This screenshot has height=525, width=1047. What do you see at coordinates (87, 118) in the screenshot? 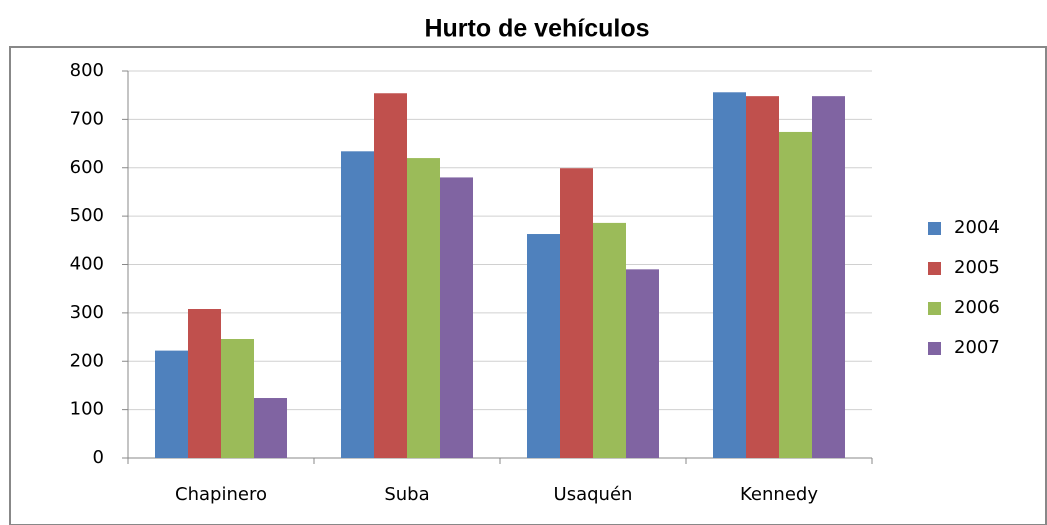
I see `y-tick-label: 700` at bounding box center [87, 118].